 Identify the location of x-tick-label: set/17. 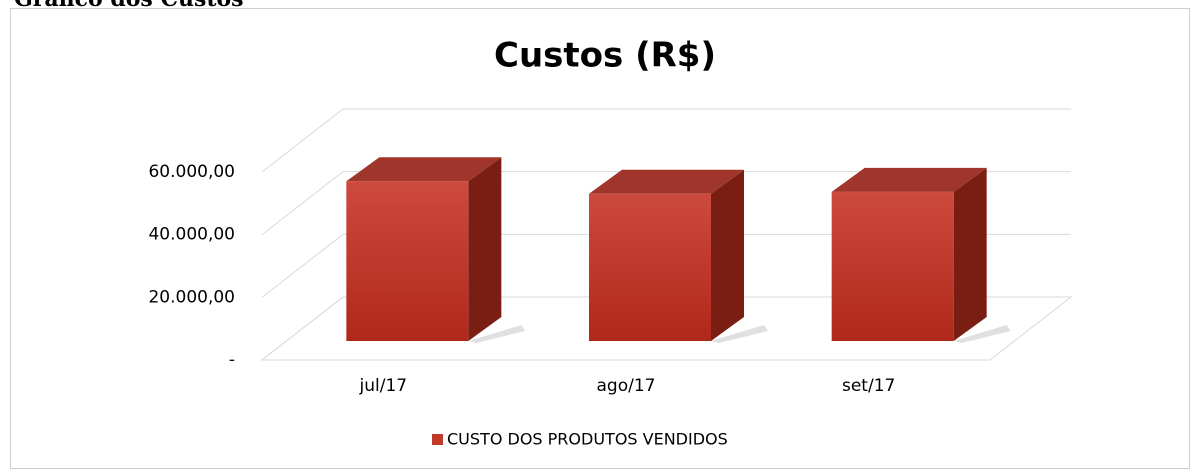
(868, 386).